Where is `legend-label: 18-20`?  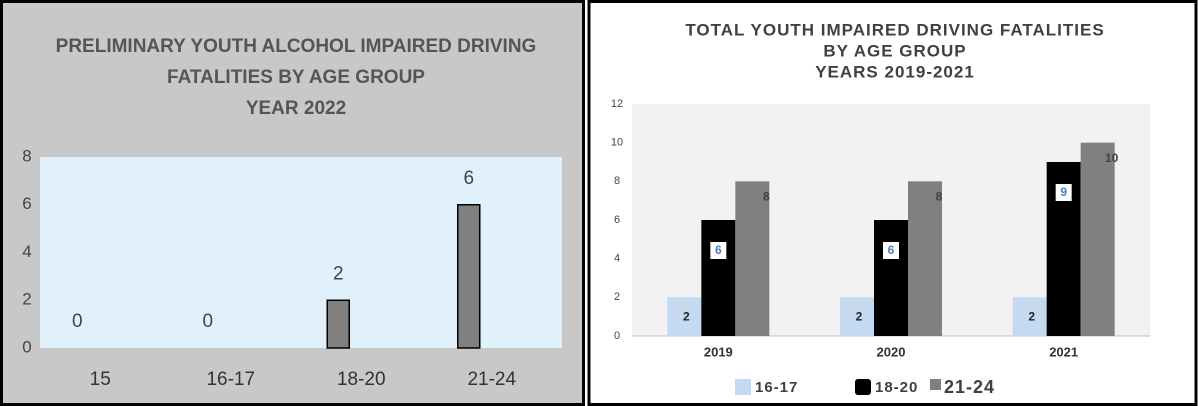
legend-label: 18-20 is located at coordinates (896, 387).